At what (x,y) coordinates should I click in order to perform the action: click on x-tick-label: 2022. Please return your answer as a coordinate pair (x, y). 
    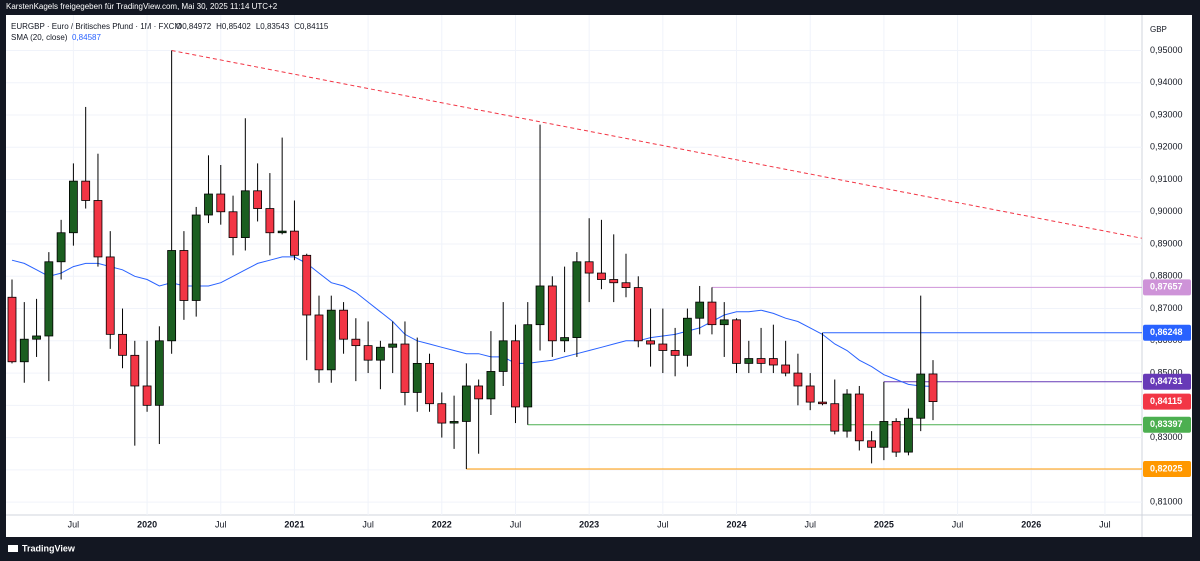
    Looking at the image, I should click on (442, 524).